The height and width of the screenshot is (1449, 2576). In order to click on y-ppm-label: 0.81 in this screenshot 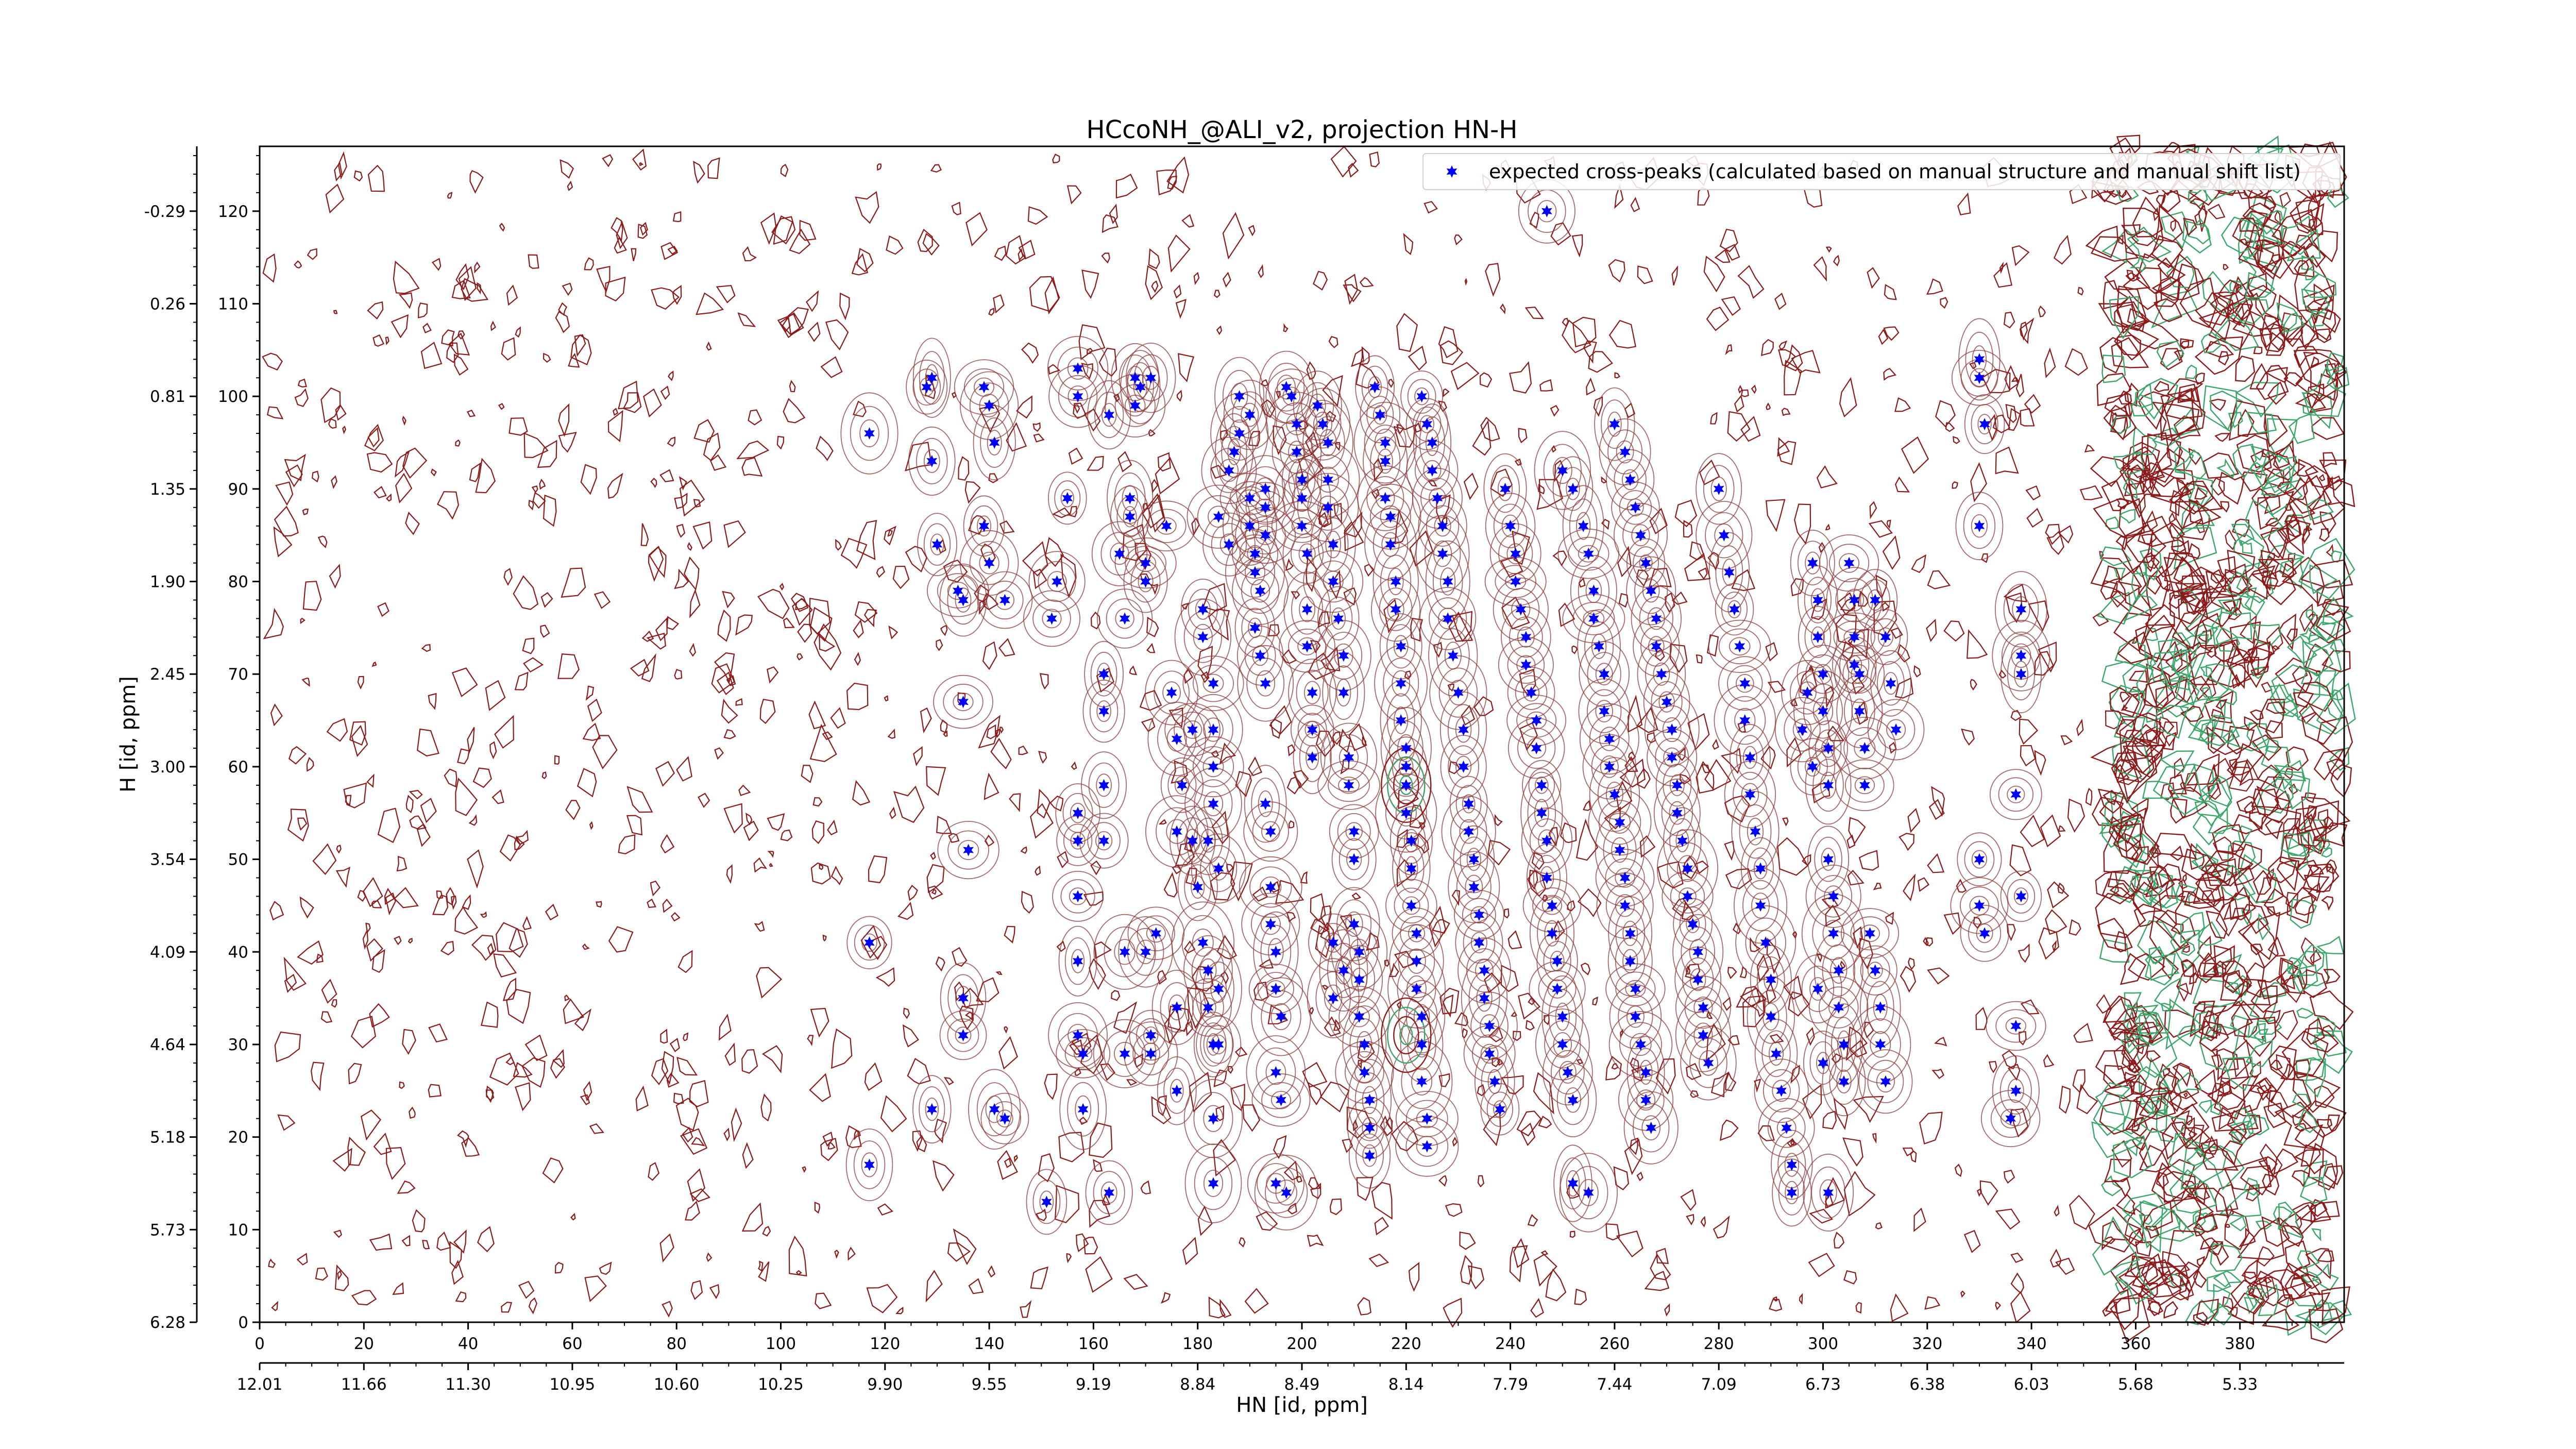, I will do `click(167, 396)`.